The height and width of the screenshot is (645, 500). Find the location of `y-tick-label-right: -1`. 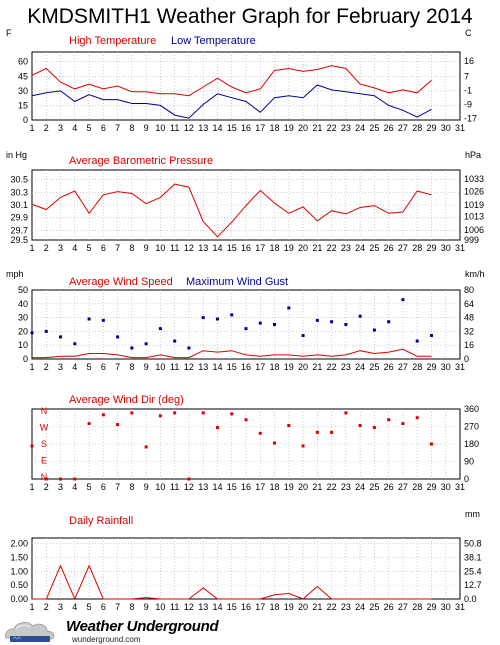

y-tick-label-right: -1 is located at coordinates (468, 91).